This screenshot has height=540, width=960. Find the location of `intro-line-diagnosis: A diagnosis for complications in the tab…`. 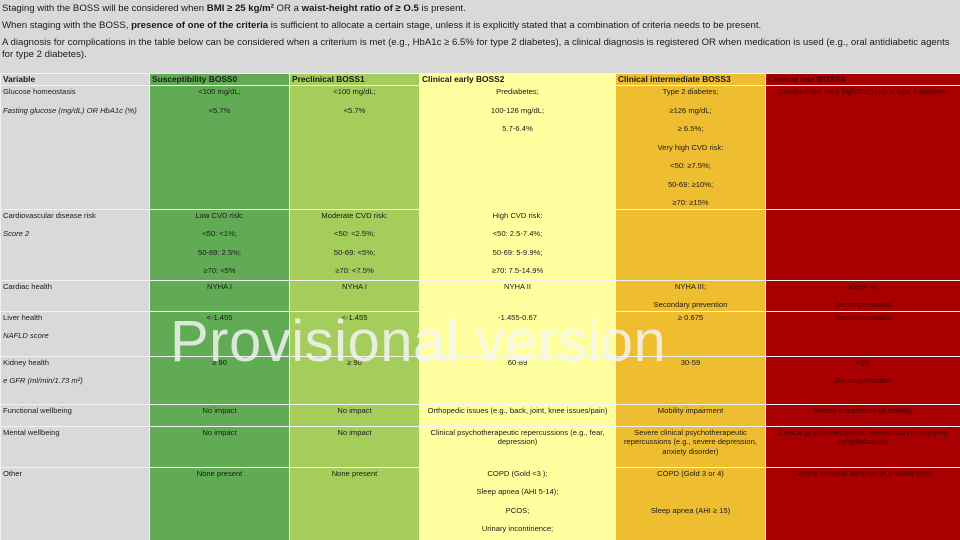

intro-line-diagnosis: A diagnosis for complications in the tab… is located at coordinates (476, 48).